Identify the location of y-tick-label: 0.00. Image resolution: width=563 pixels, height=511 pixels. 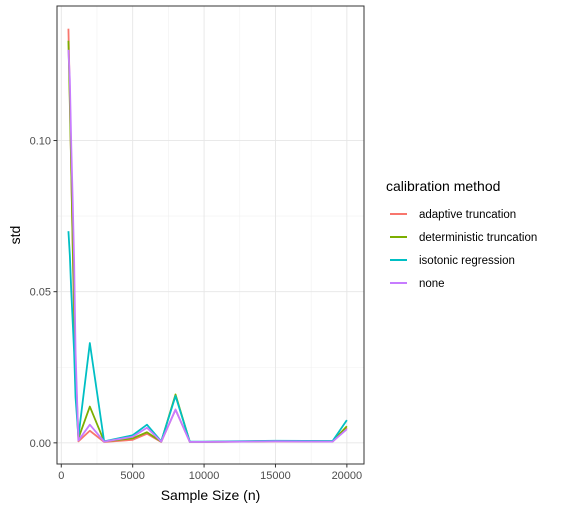
(40, 444).